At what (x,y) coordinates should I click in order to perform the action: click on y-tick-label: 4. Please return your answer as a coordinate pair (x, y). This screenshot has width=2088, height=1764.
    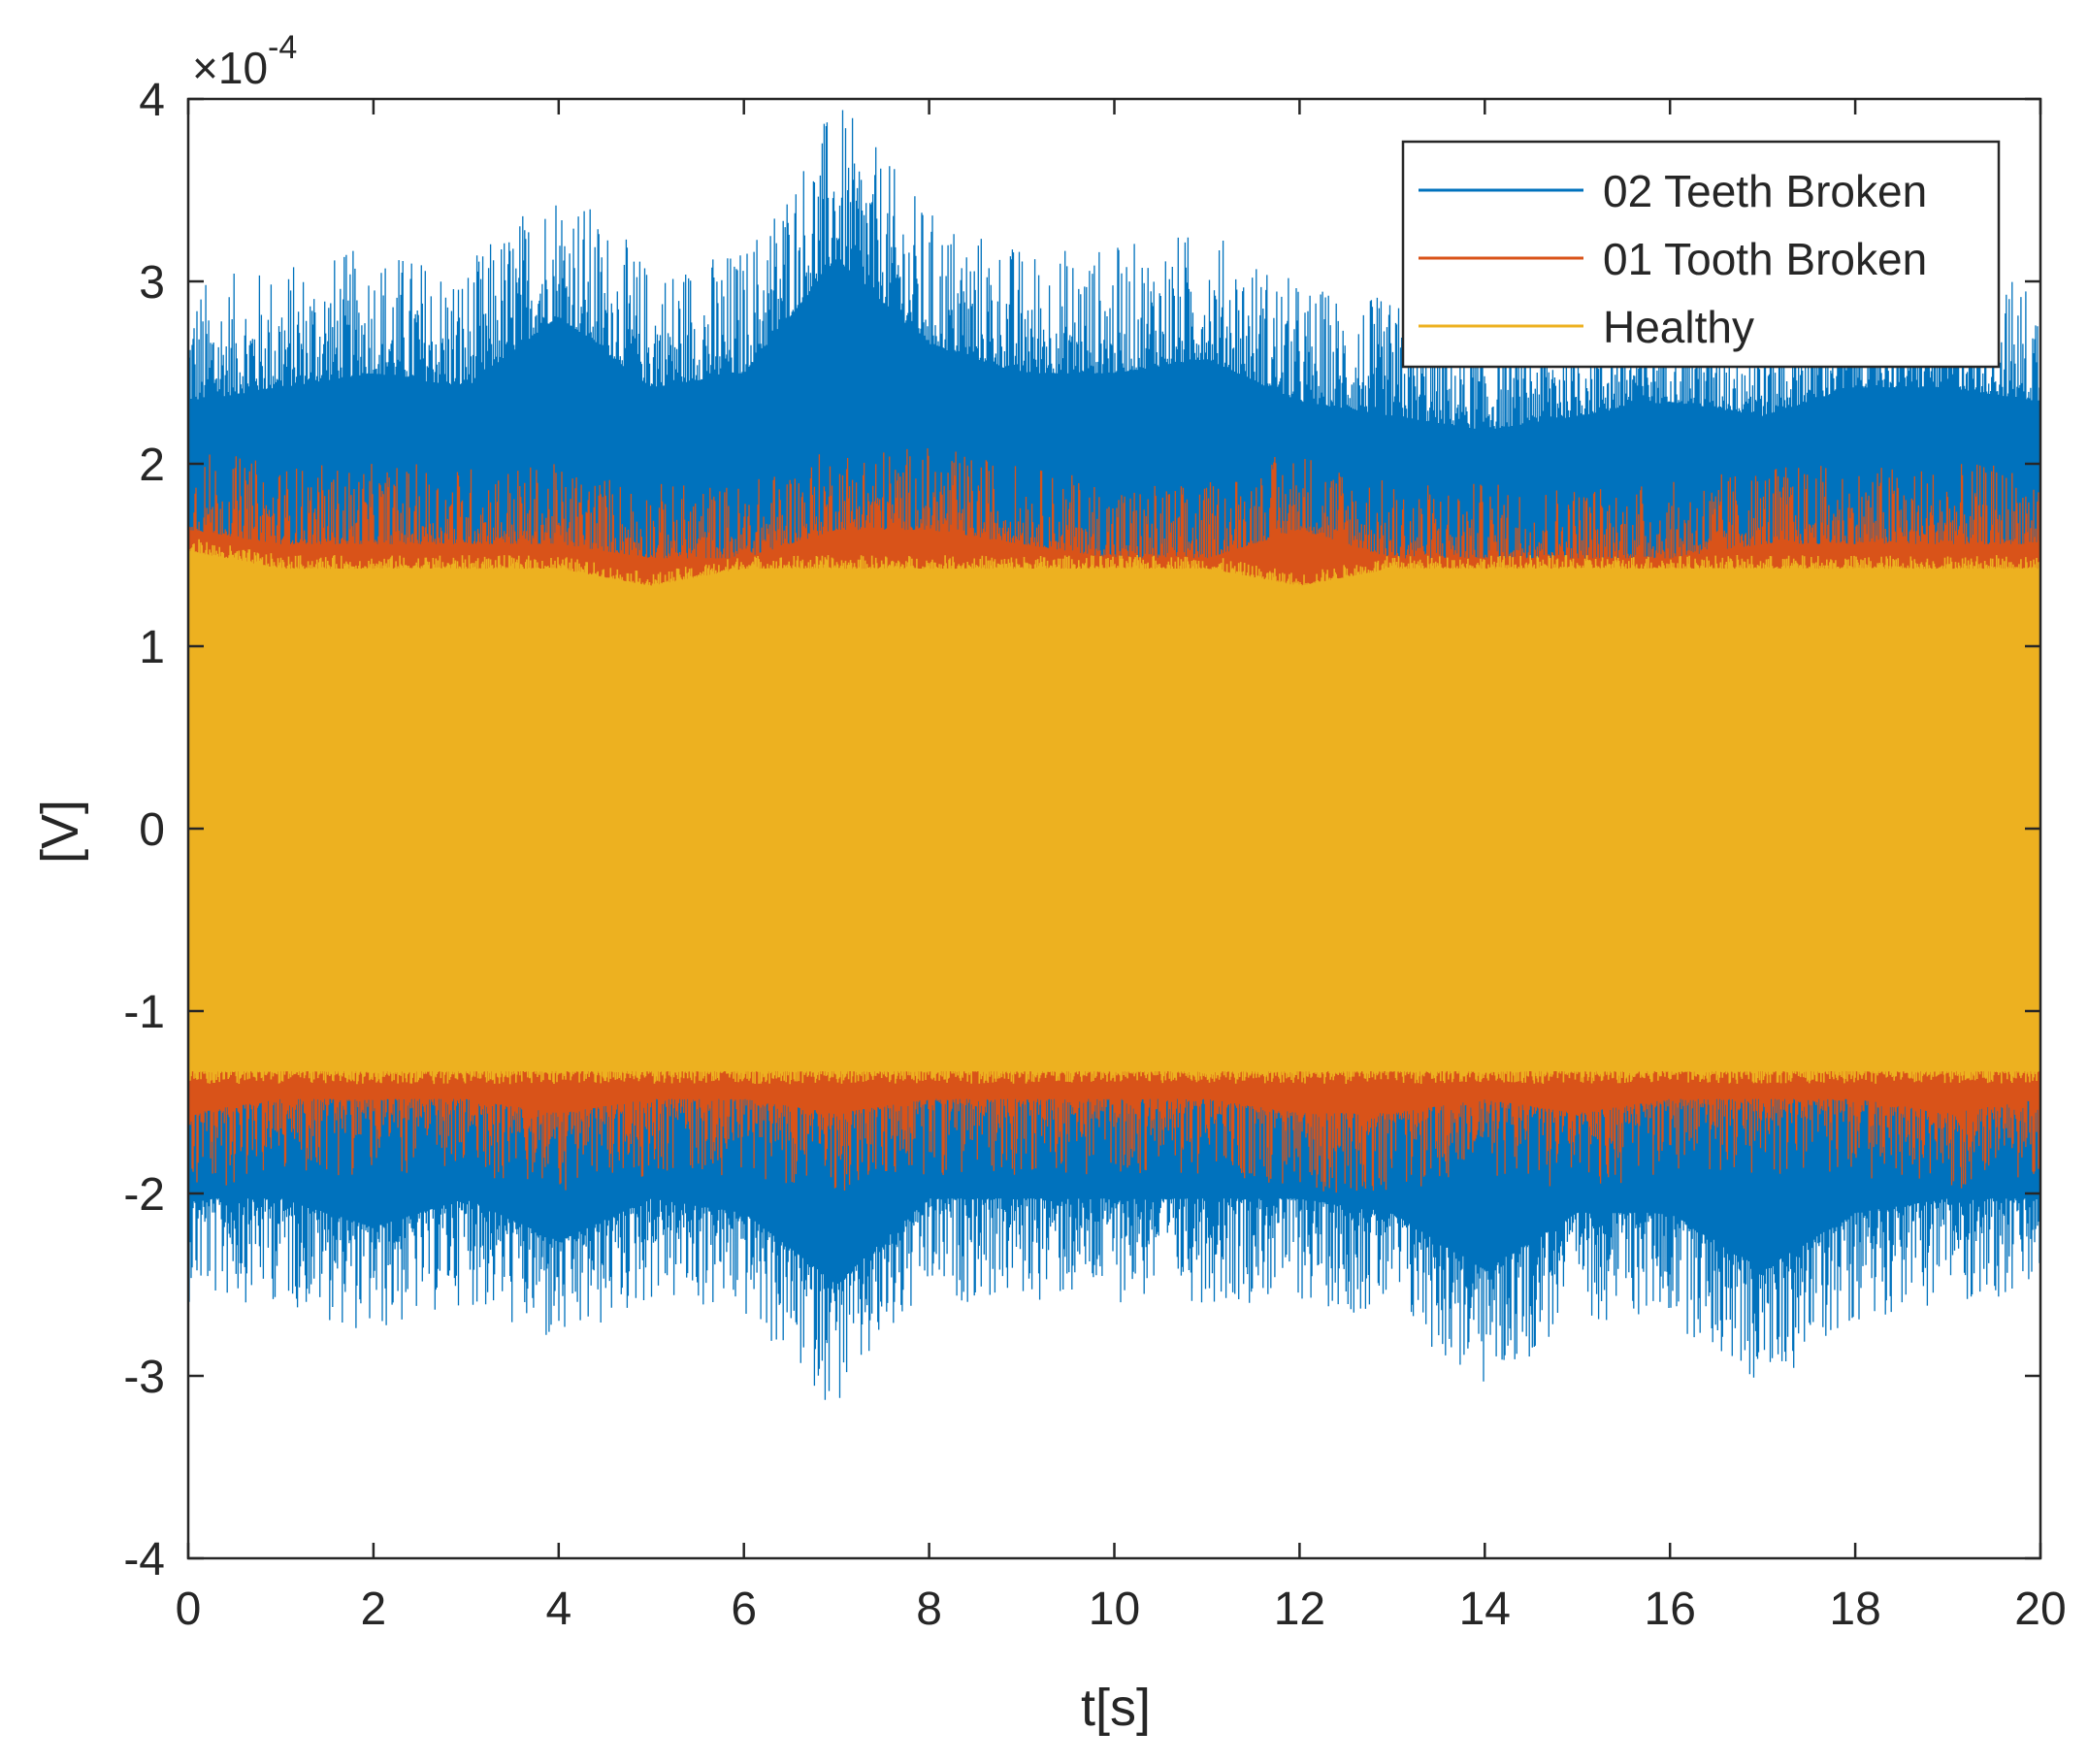
    Looking at the image, I should click on (152, 100).